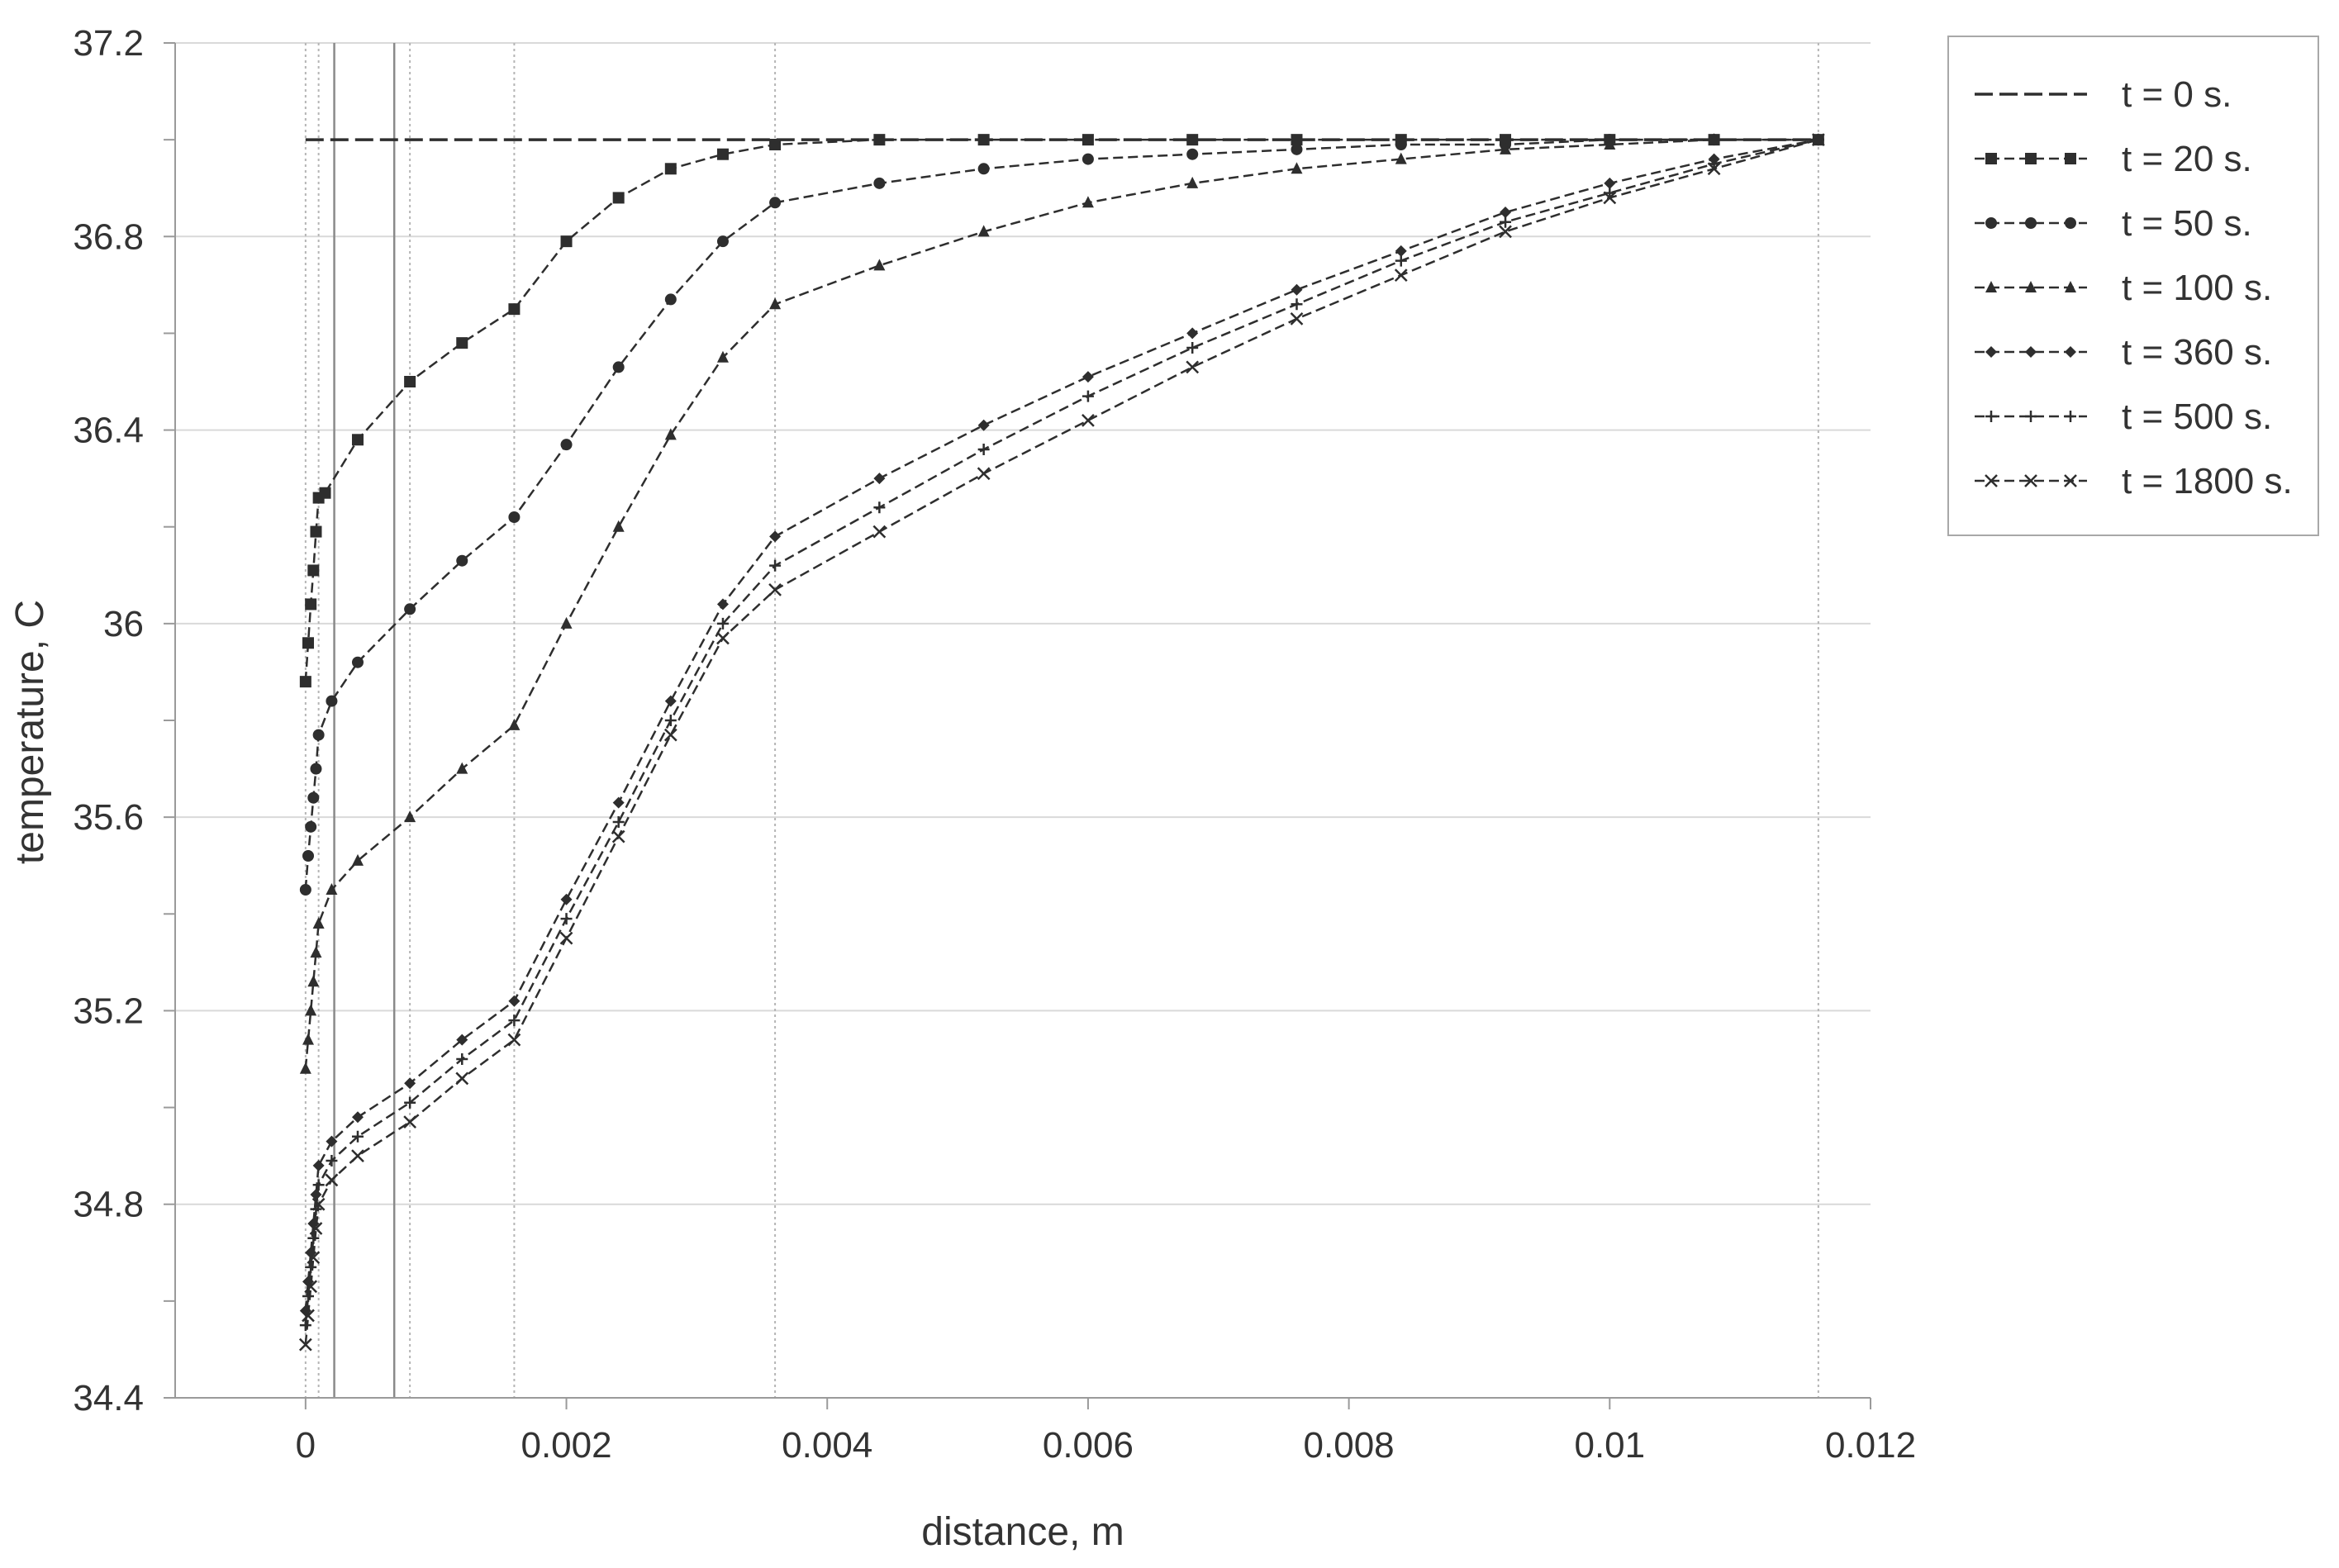  Describe the element at coordinates (1870, 1446) in the screenshot. I see `x-tick-label: 0.012` at that location.